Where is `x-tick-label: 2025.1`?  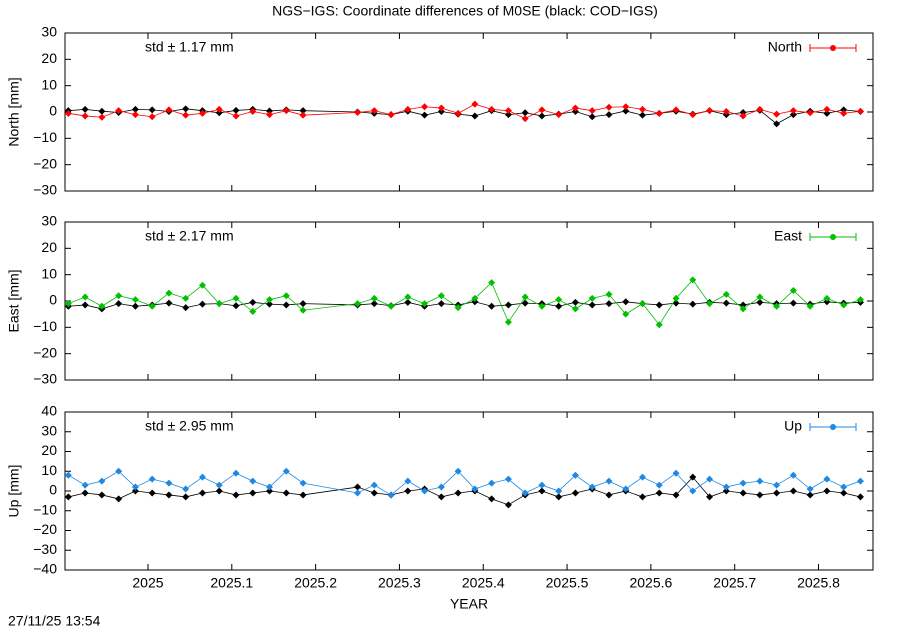
x-tick-label: 2025.1 is located at coordinates (231, 583).